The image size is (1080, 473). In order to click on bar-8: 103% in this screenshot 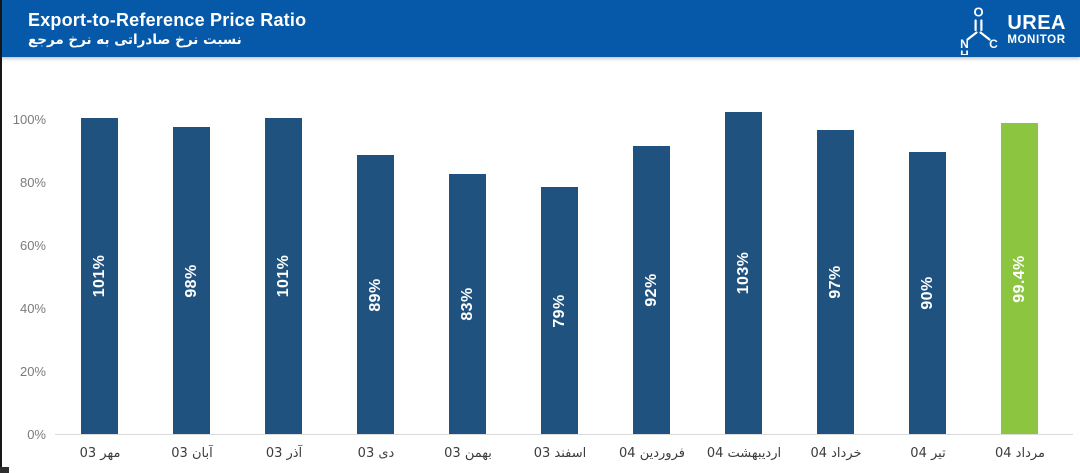, I will do `click(743, 273)`.